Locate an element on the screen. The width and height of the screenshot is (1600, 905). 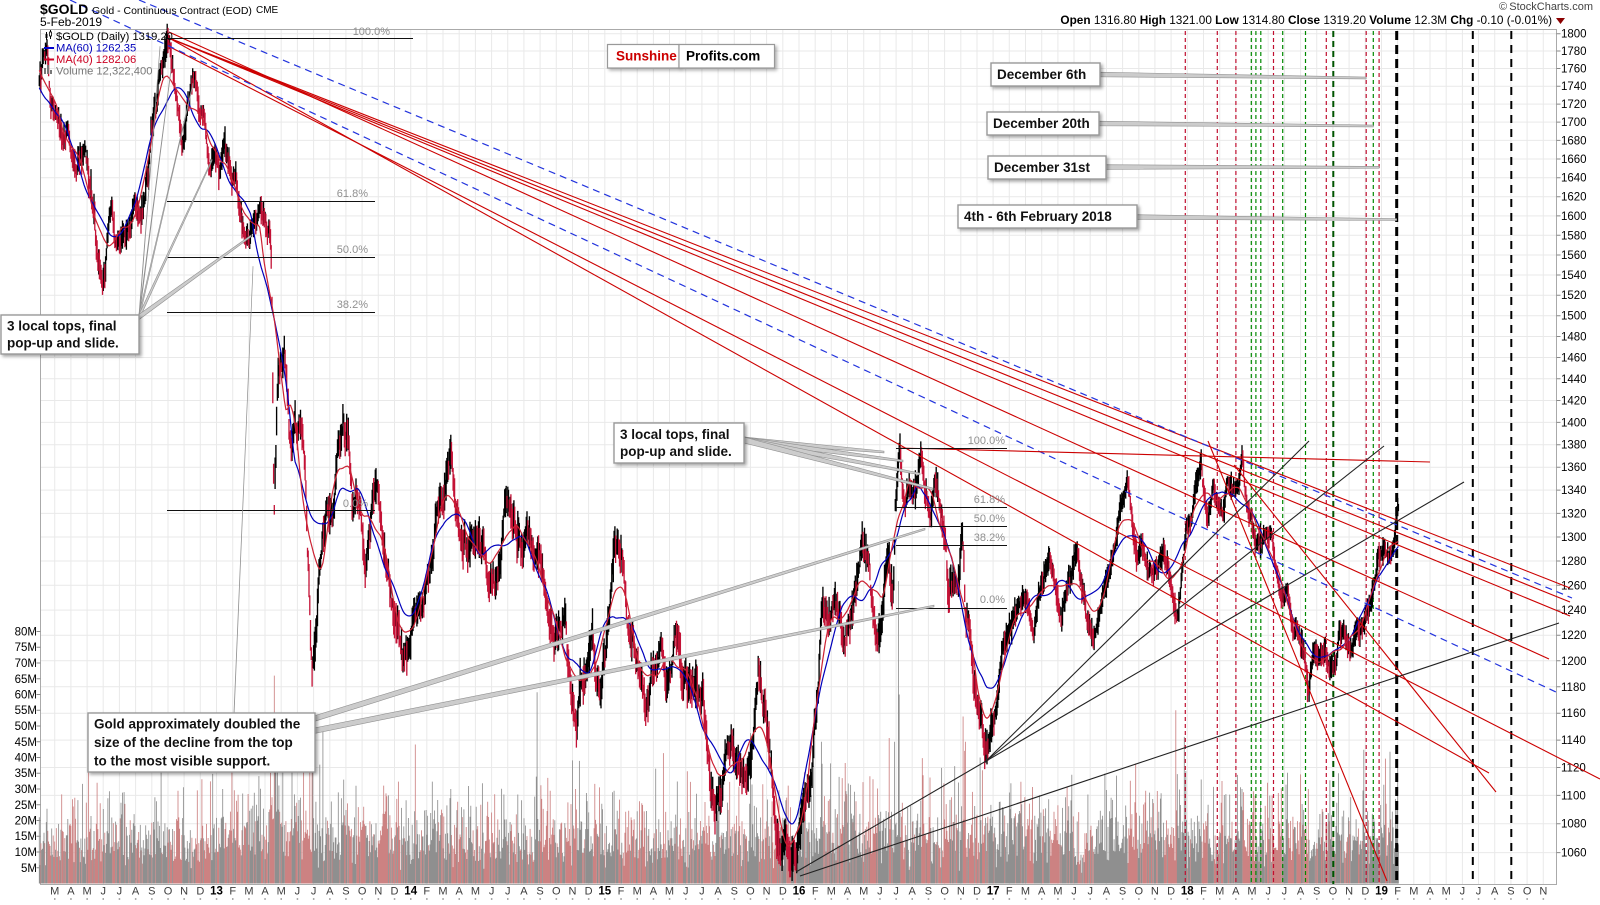
svg-text: 1320 is located at coordinates (1574, 514).